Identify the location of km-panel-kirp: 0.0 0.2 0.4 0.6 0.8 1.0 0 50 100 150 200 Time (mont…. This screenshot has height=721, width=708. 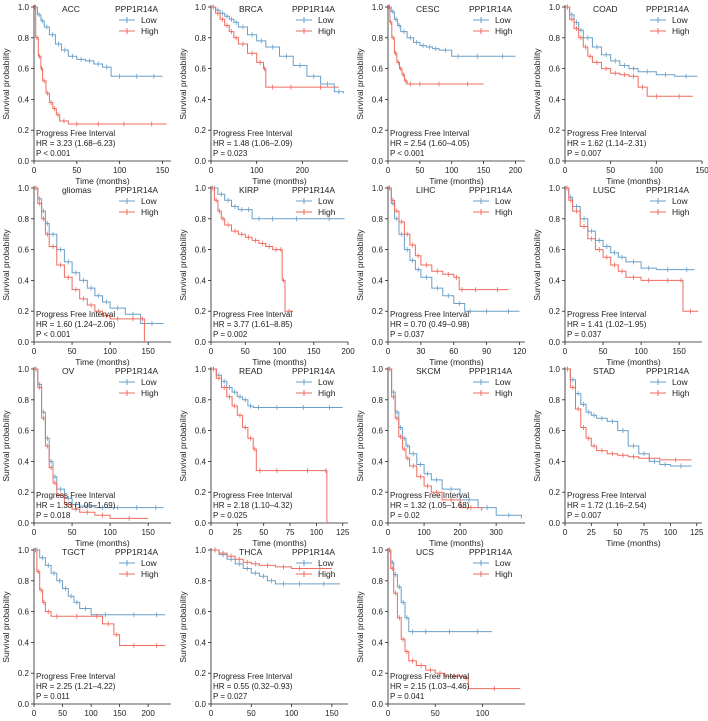
(266, 275).